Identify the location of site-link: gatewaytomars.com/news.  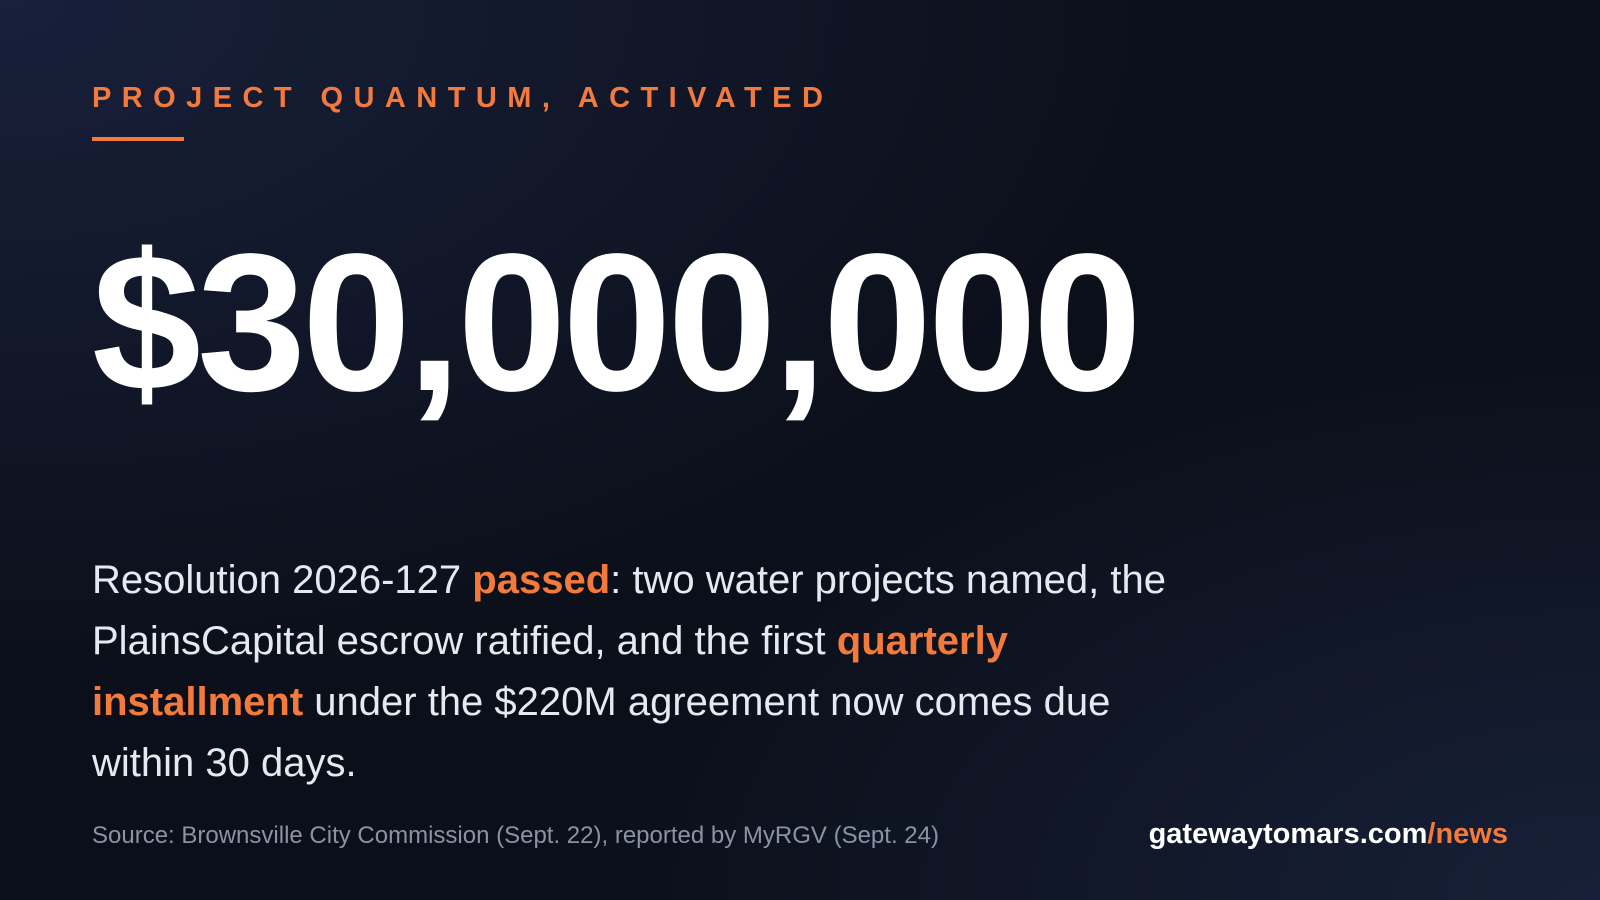
(1328, 834).